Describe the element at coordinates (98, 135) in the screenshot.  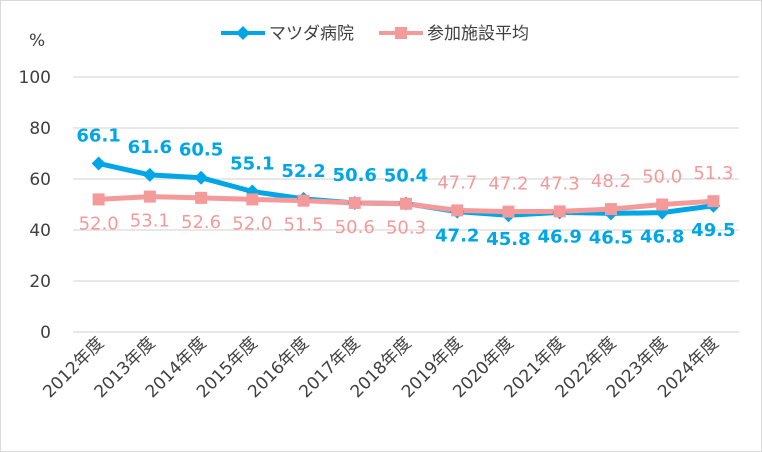
I see `data-label: 66.1` at that location.